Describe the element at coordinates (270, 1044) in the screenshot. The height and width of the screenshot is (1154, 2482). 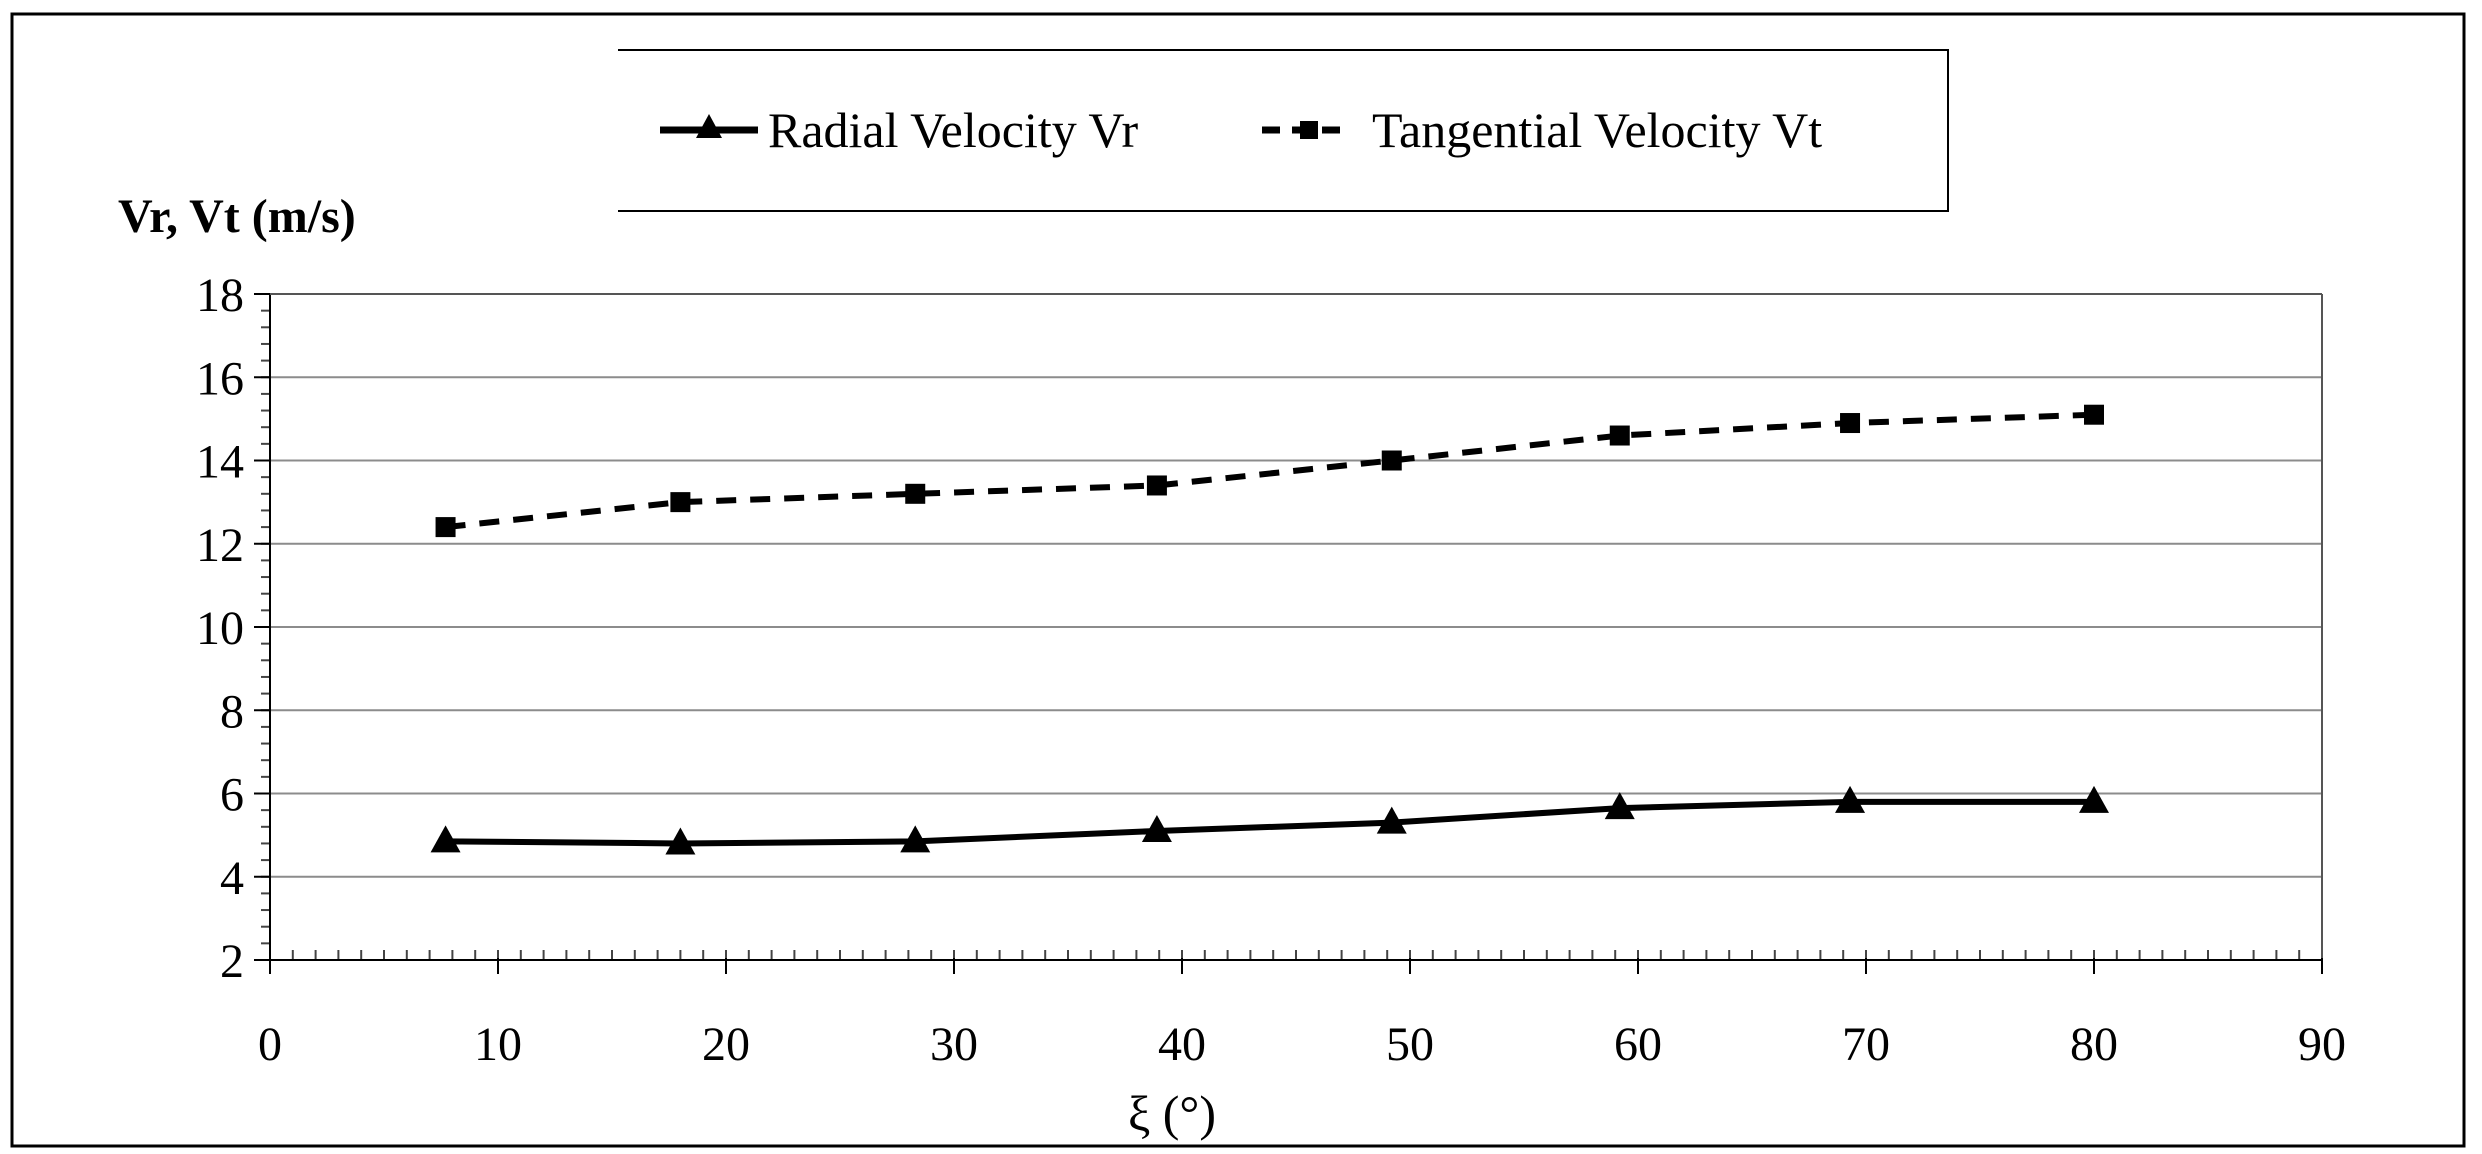
I see `x-tick-label-0: 0` at that location.